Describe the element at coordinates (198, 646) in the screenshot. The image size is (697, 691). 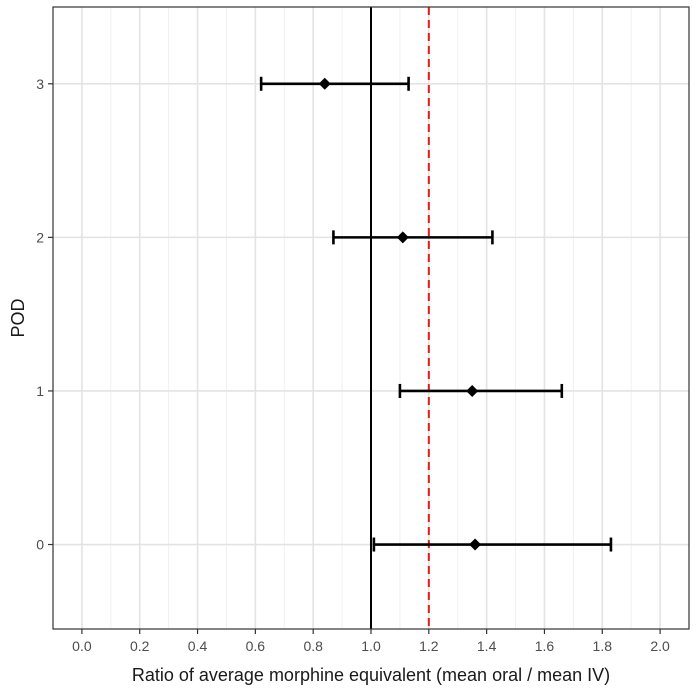
I see `x-tick-label: 0.4` at that location.